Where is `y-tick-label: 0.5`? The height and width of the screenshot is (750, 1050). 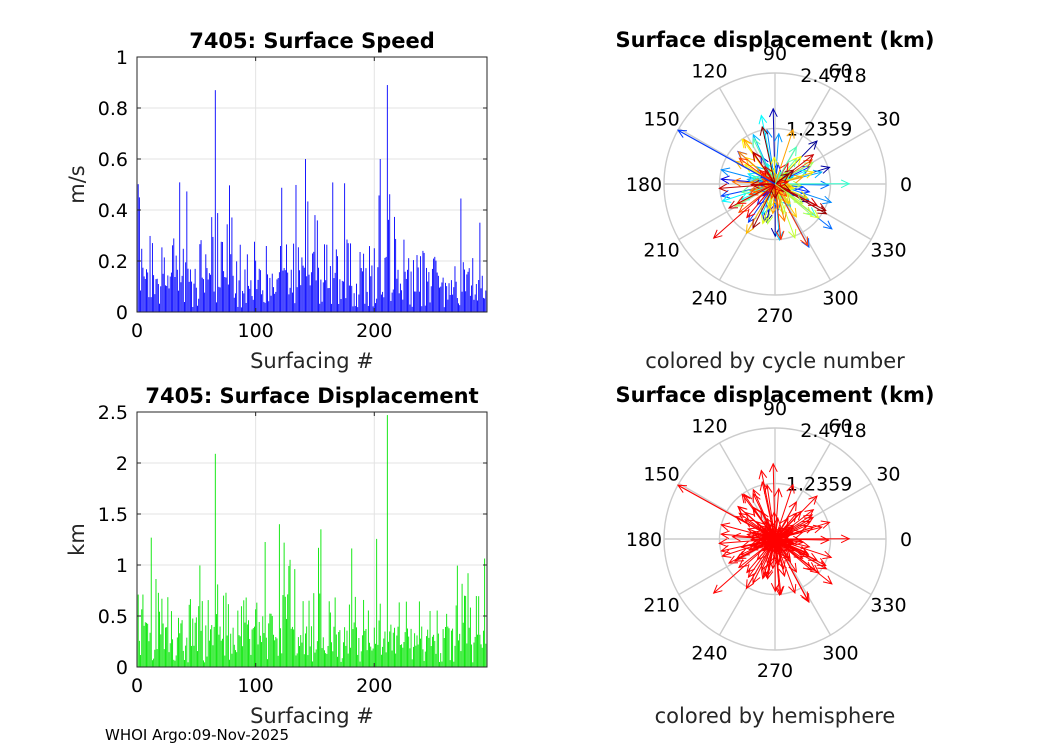
y-tick-label: 0.5 is located at coordinates (113, 617).